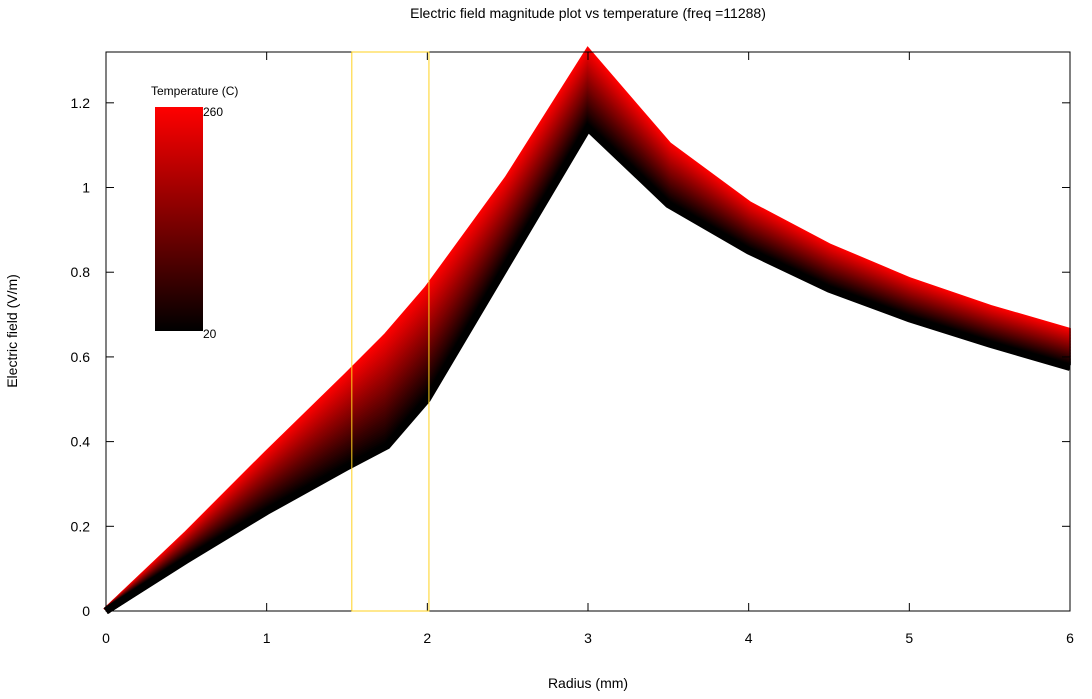 The width and height of the screenshot is (1092, 699). Describe the element at coordinates (749, 638) in the screenshot. I see `x-tick-label: 4` at that location.